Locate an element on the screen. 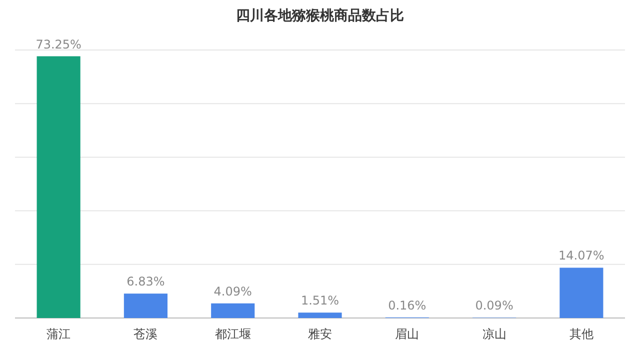  data-label: 73.25% is located at coordinates (59, 44).